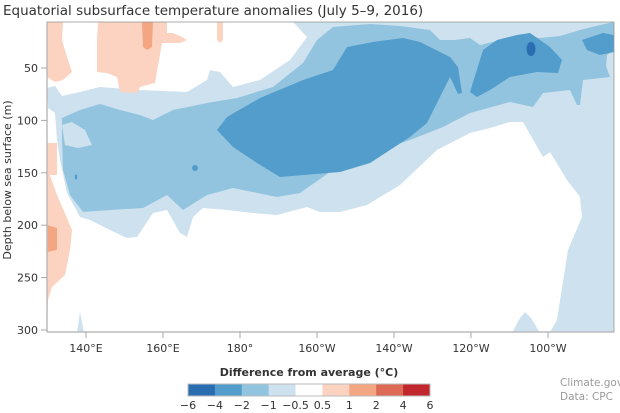 This screenshot has height=413, width=620. Describe the element at coordinates (295, 405) in the screenshot. I see `colorbar-tick-label: −0.5` at that location.